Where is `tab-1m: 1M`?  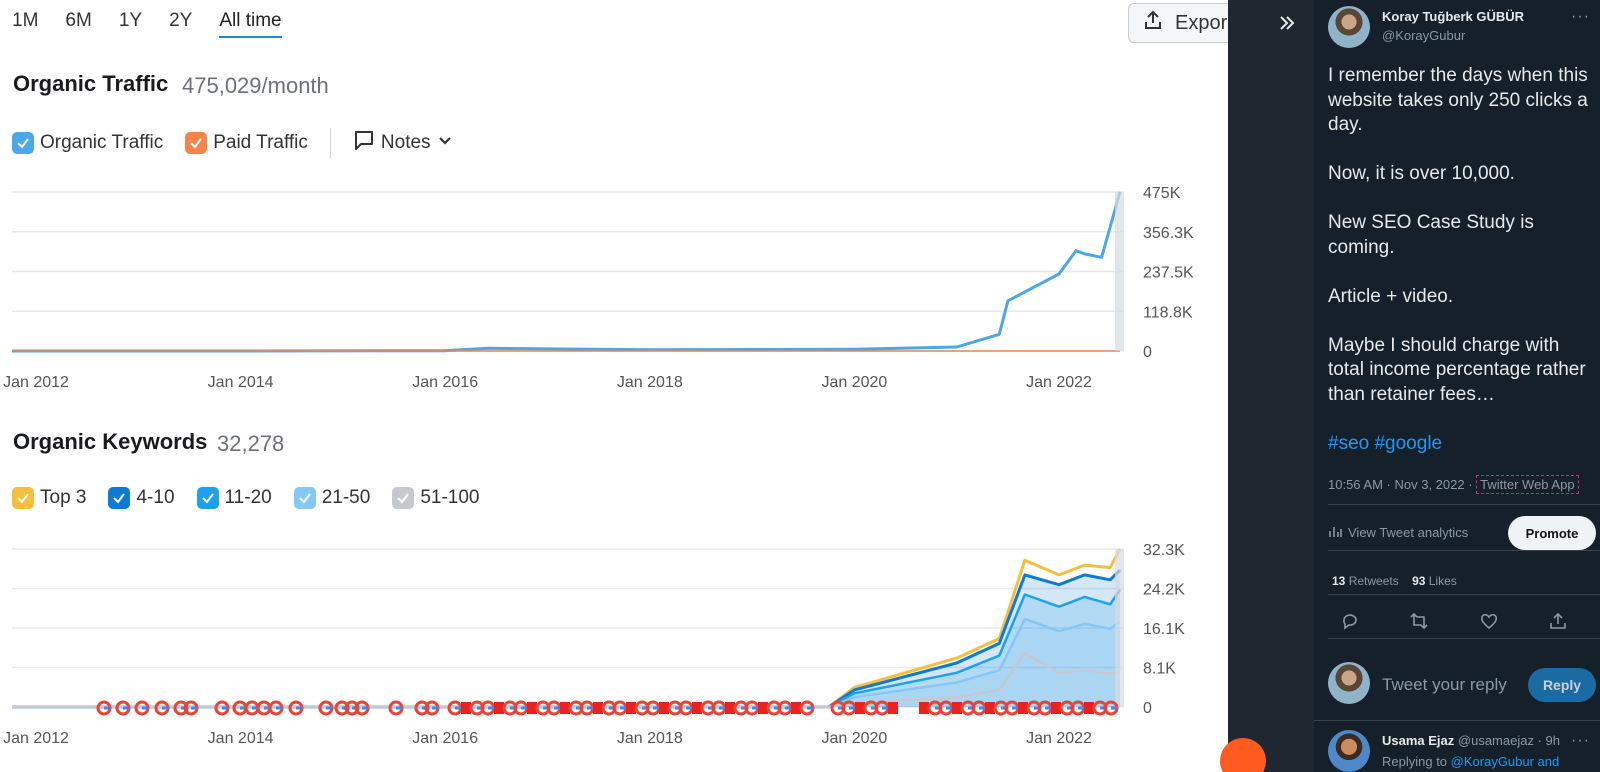 tab-1m: 1M is located at coordinates (25, 20).